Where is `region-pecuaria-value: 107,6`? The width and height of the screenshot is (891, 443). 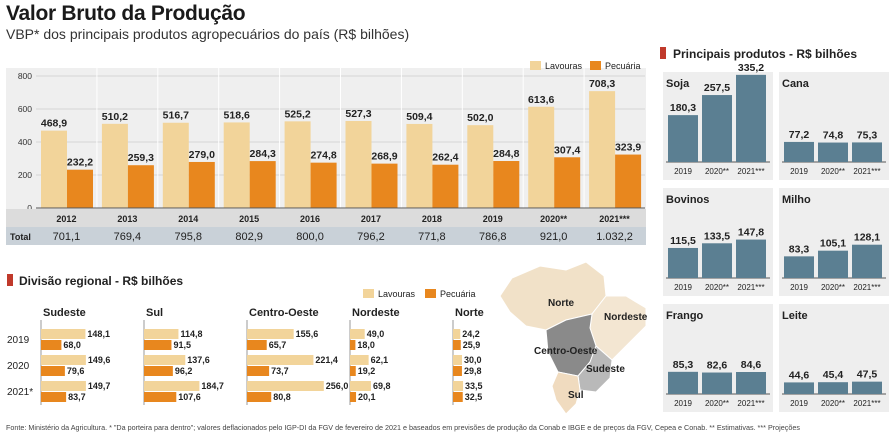 region-pecuaria-value: 107,6 is located at coordinates (189, 397).